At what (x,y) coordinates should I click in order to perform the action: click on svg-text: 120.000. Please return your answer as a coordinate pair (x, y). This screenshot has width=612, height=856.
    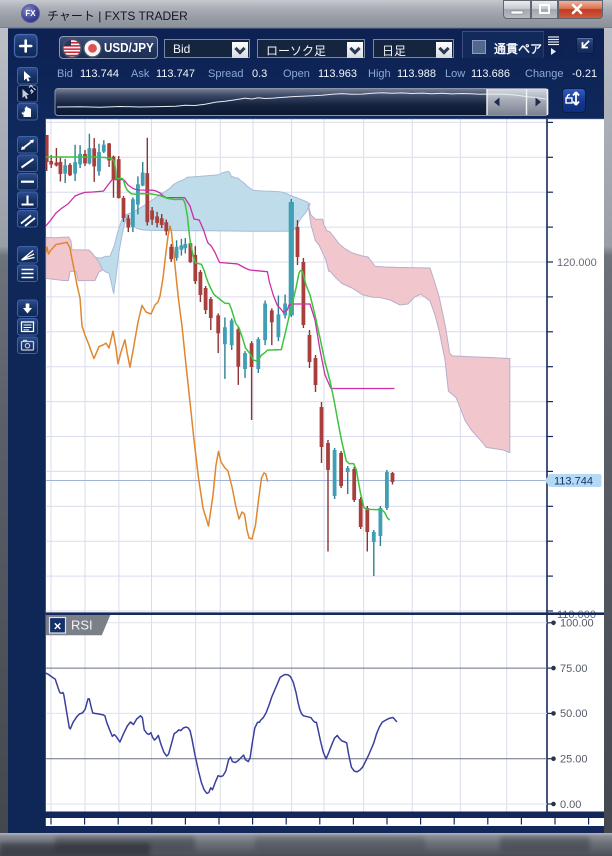
    Looking at the image, I should click on (577, 263).